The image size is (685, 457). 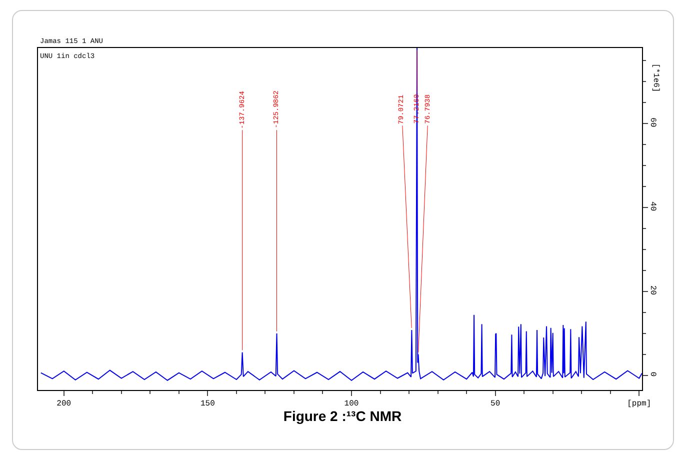 What do you see at coordinates (495, 404) in the screenshot?
I see `x-tick-label: 50` at bounding box center [495, 404].